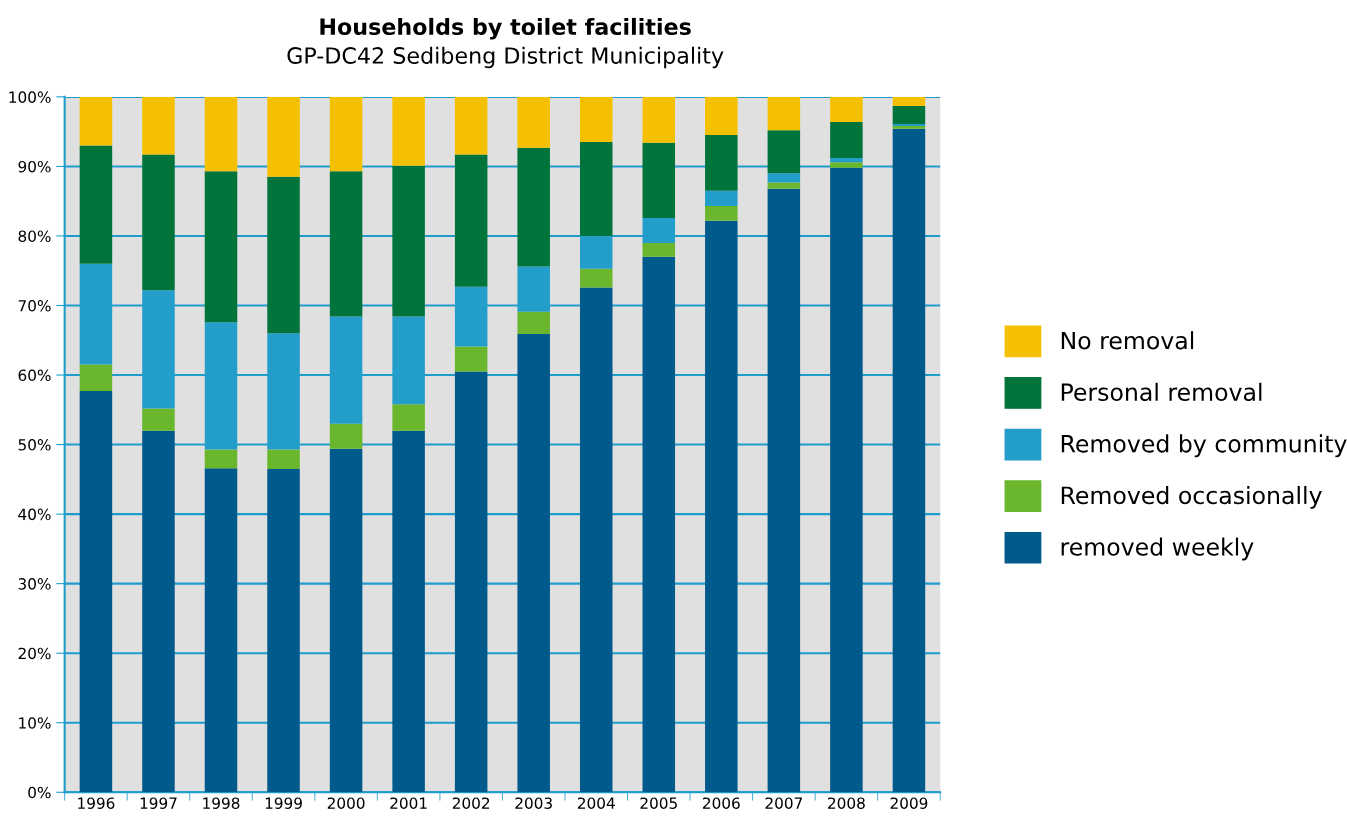 The height and width of the screenshot is (821, 1347). I want to click on y-tick-label: 90%, so click(34, 166).